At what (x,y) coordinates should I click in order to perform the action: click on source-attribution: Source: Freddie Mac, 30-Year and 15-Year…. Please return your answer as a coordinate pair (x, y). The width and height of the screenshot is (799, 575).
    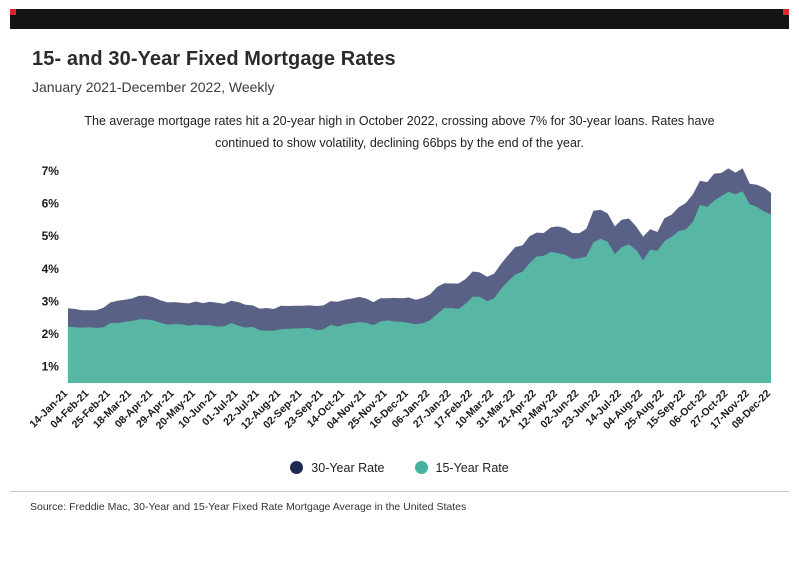
    Looking at the image, I should click on (248, 506).